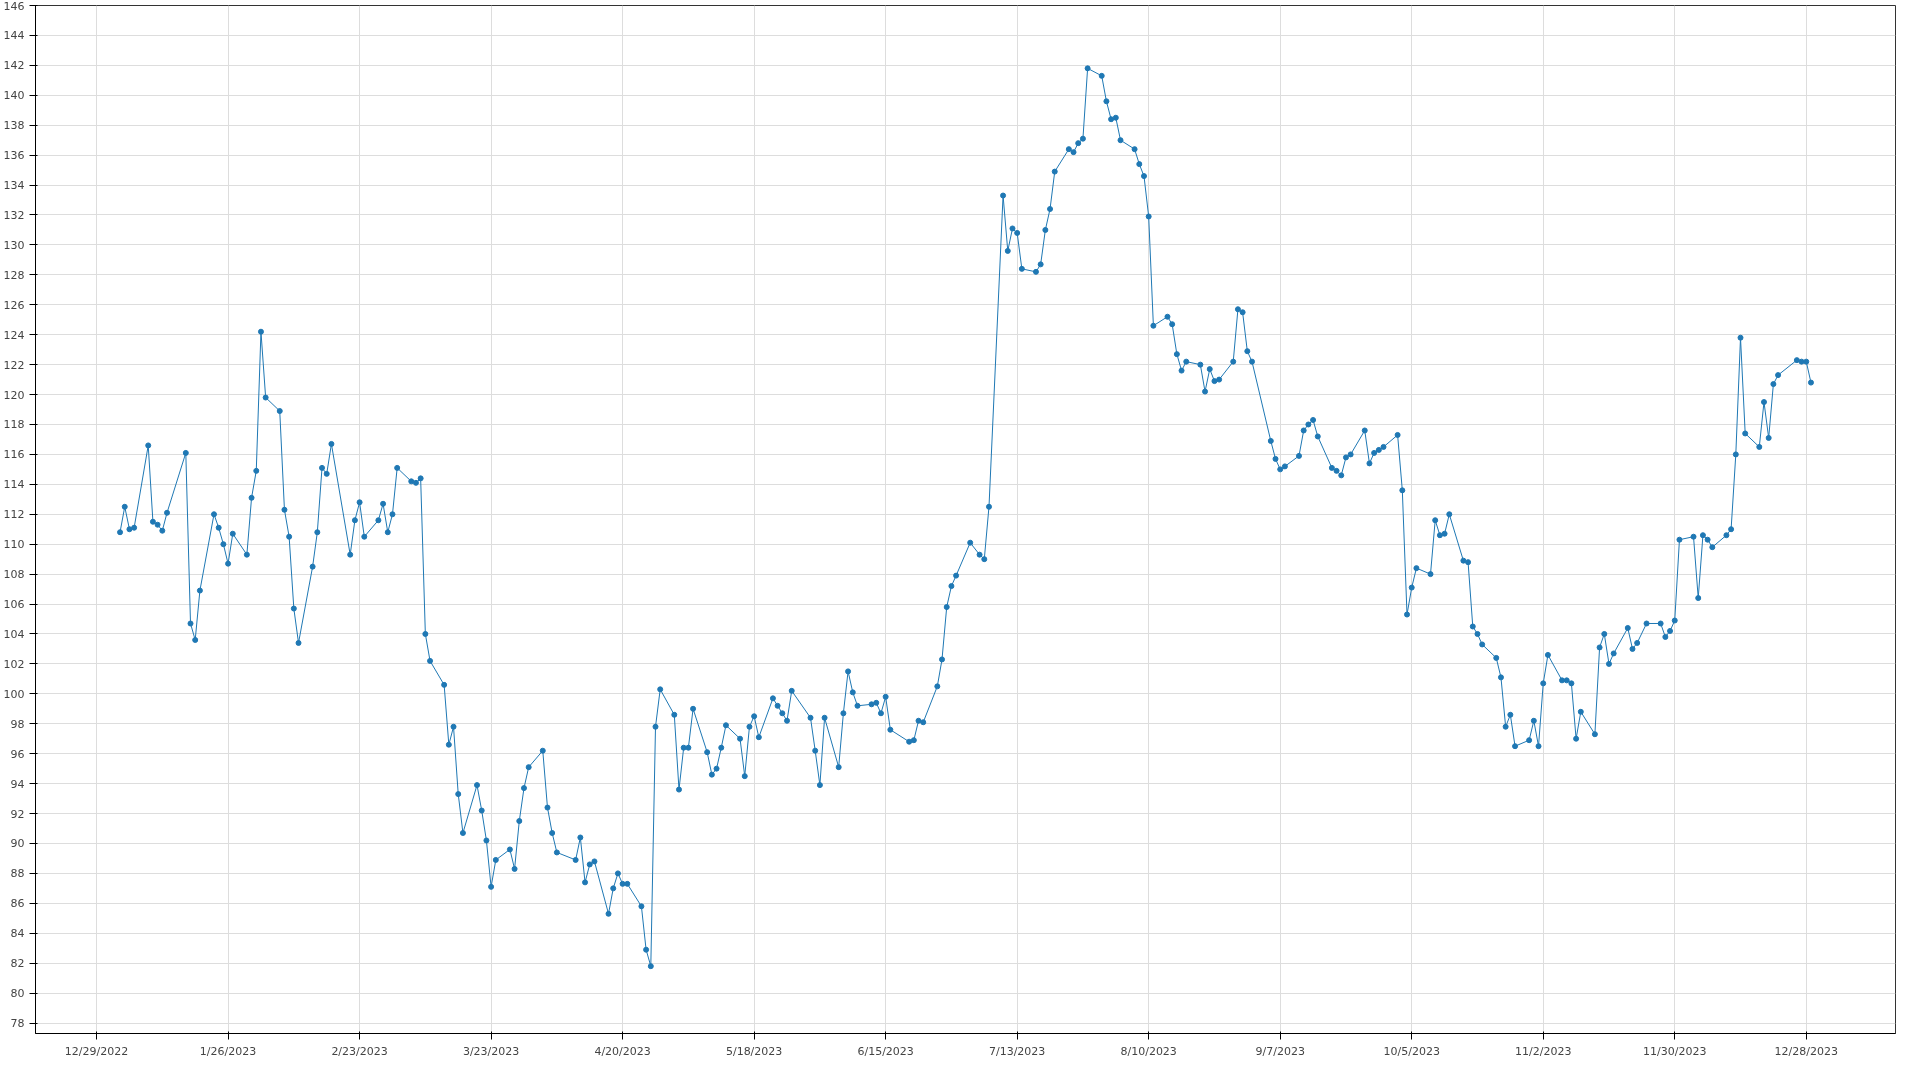 This screenshot has width=1920, height=1080. I want to click on y-tick-label: 106, so click(14, 605).